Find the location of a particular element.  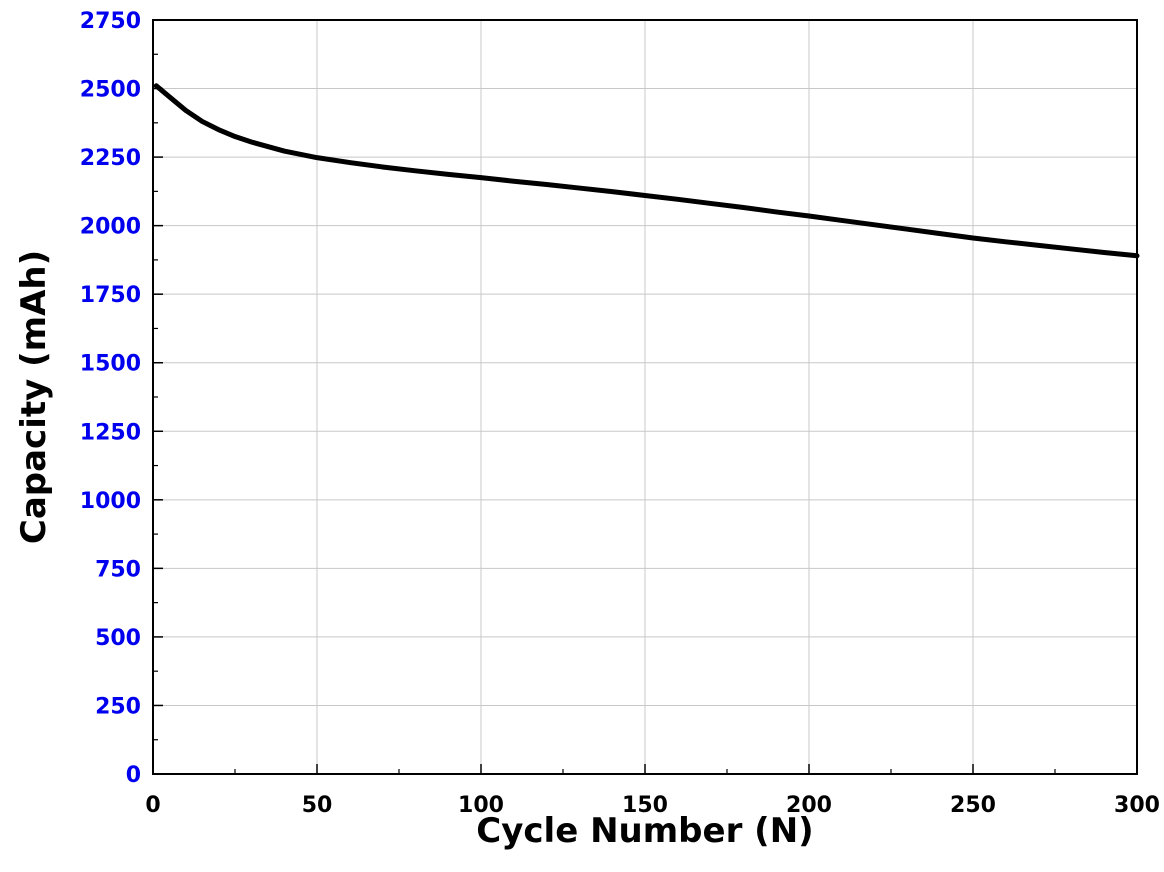

y-tick-label: 750 is located at coordinates (118, 569).